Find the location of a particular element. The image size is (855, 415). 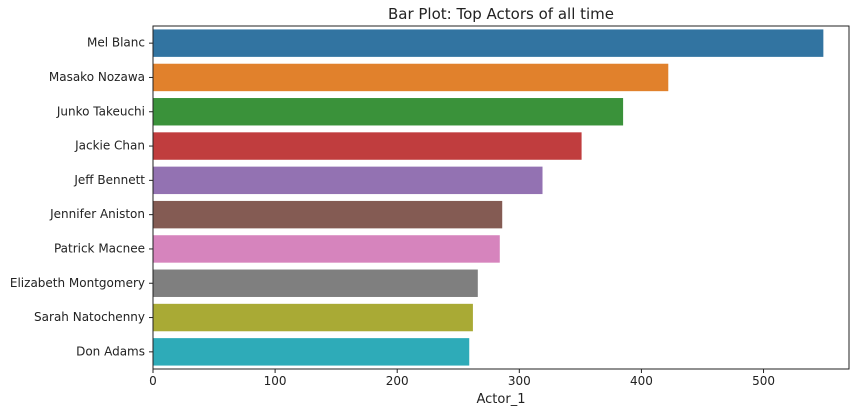

y-tick-label: Don Adams is located at coordinates (110, 351).